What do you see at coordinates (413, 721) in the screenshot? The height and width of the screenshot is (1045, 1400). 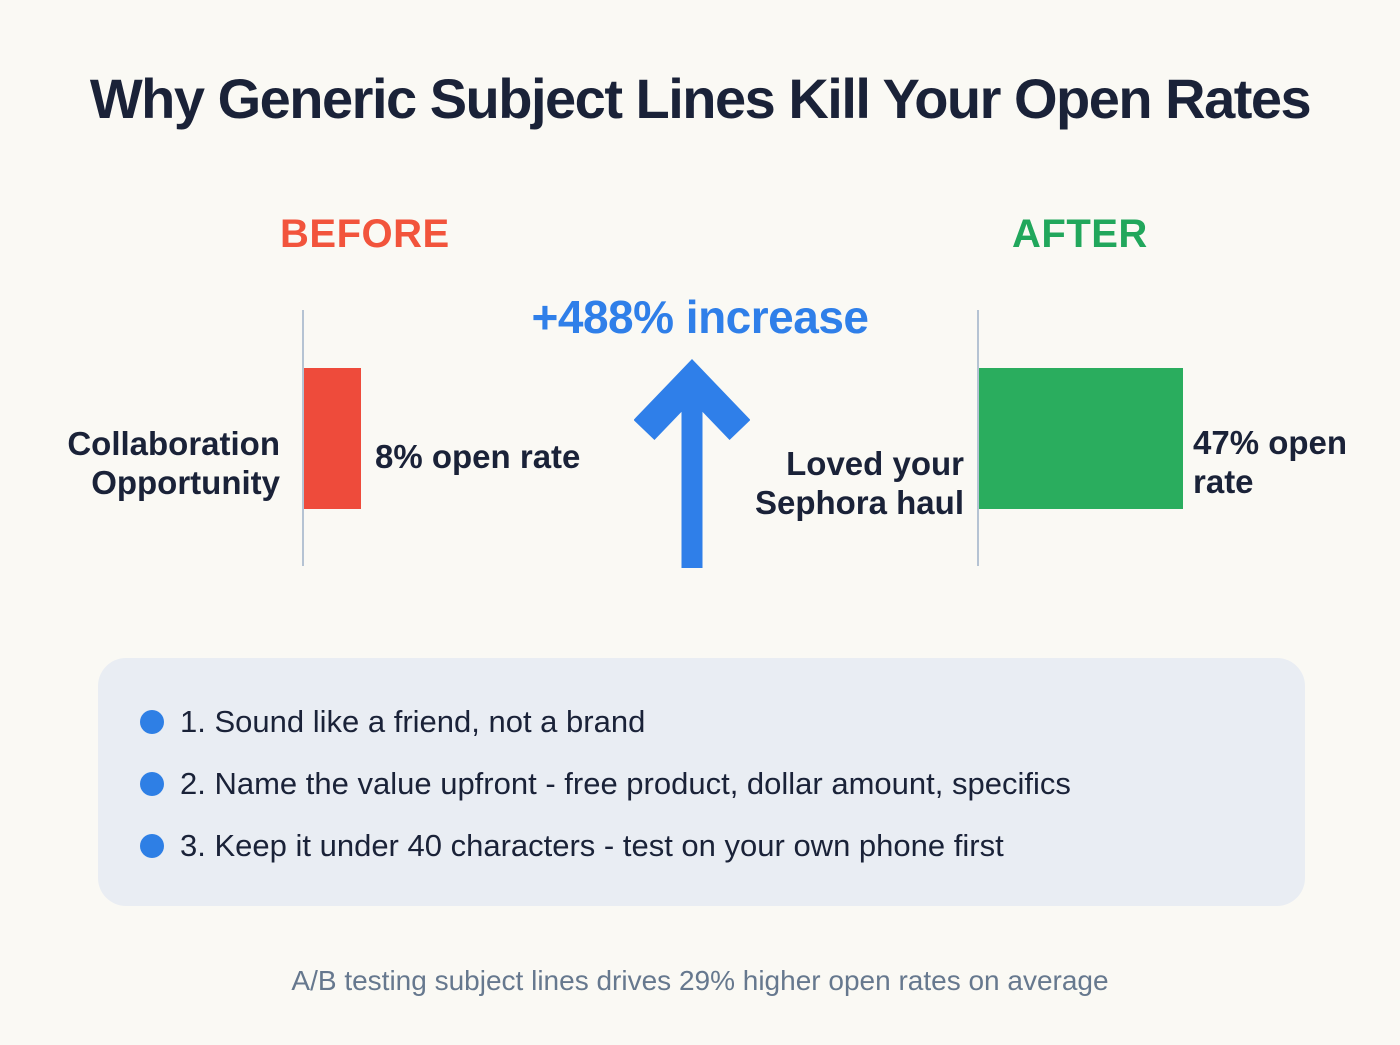 I see `tip-label: 1. Sound like a friend, not a brand` at bounding box center [413, 721].